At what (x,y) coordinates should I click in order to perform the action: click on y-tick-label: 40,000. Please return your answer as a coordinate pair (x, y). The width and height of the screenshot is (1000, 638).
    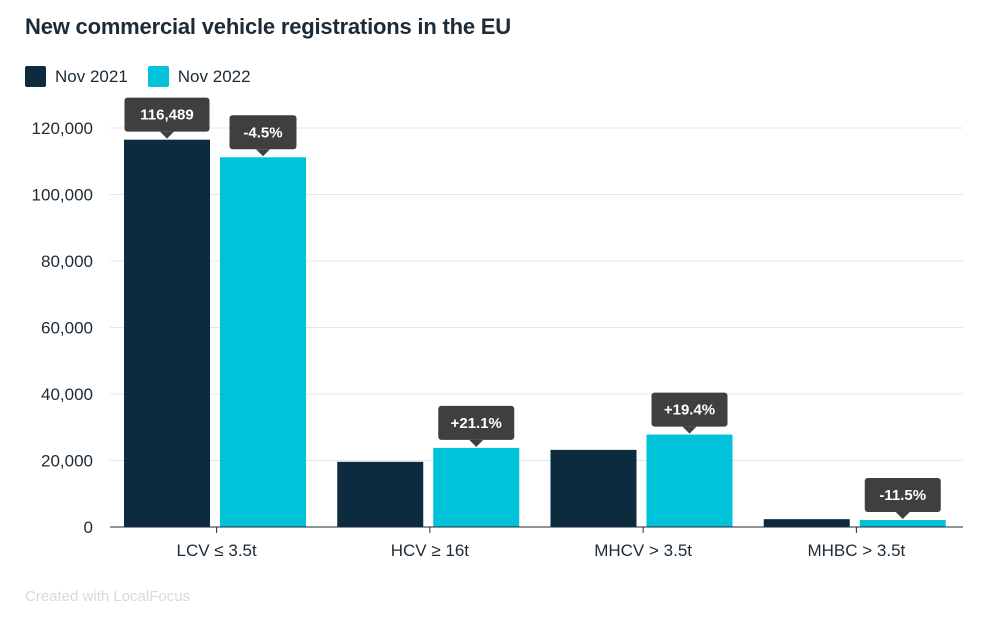
    Looking at the image, I should click on (67, 394).